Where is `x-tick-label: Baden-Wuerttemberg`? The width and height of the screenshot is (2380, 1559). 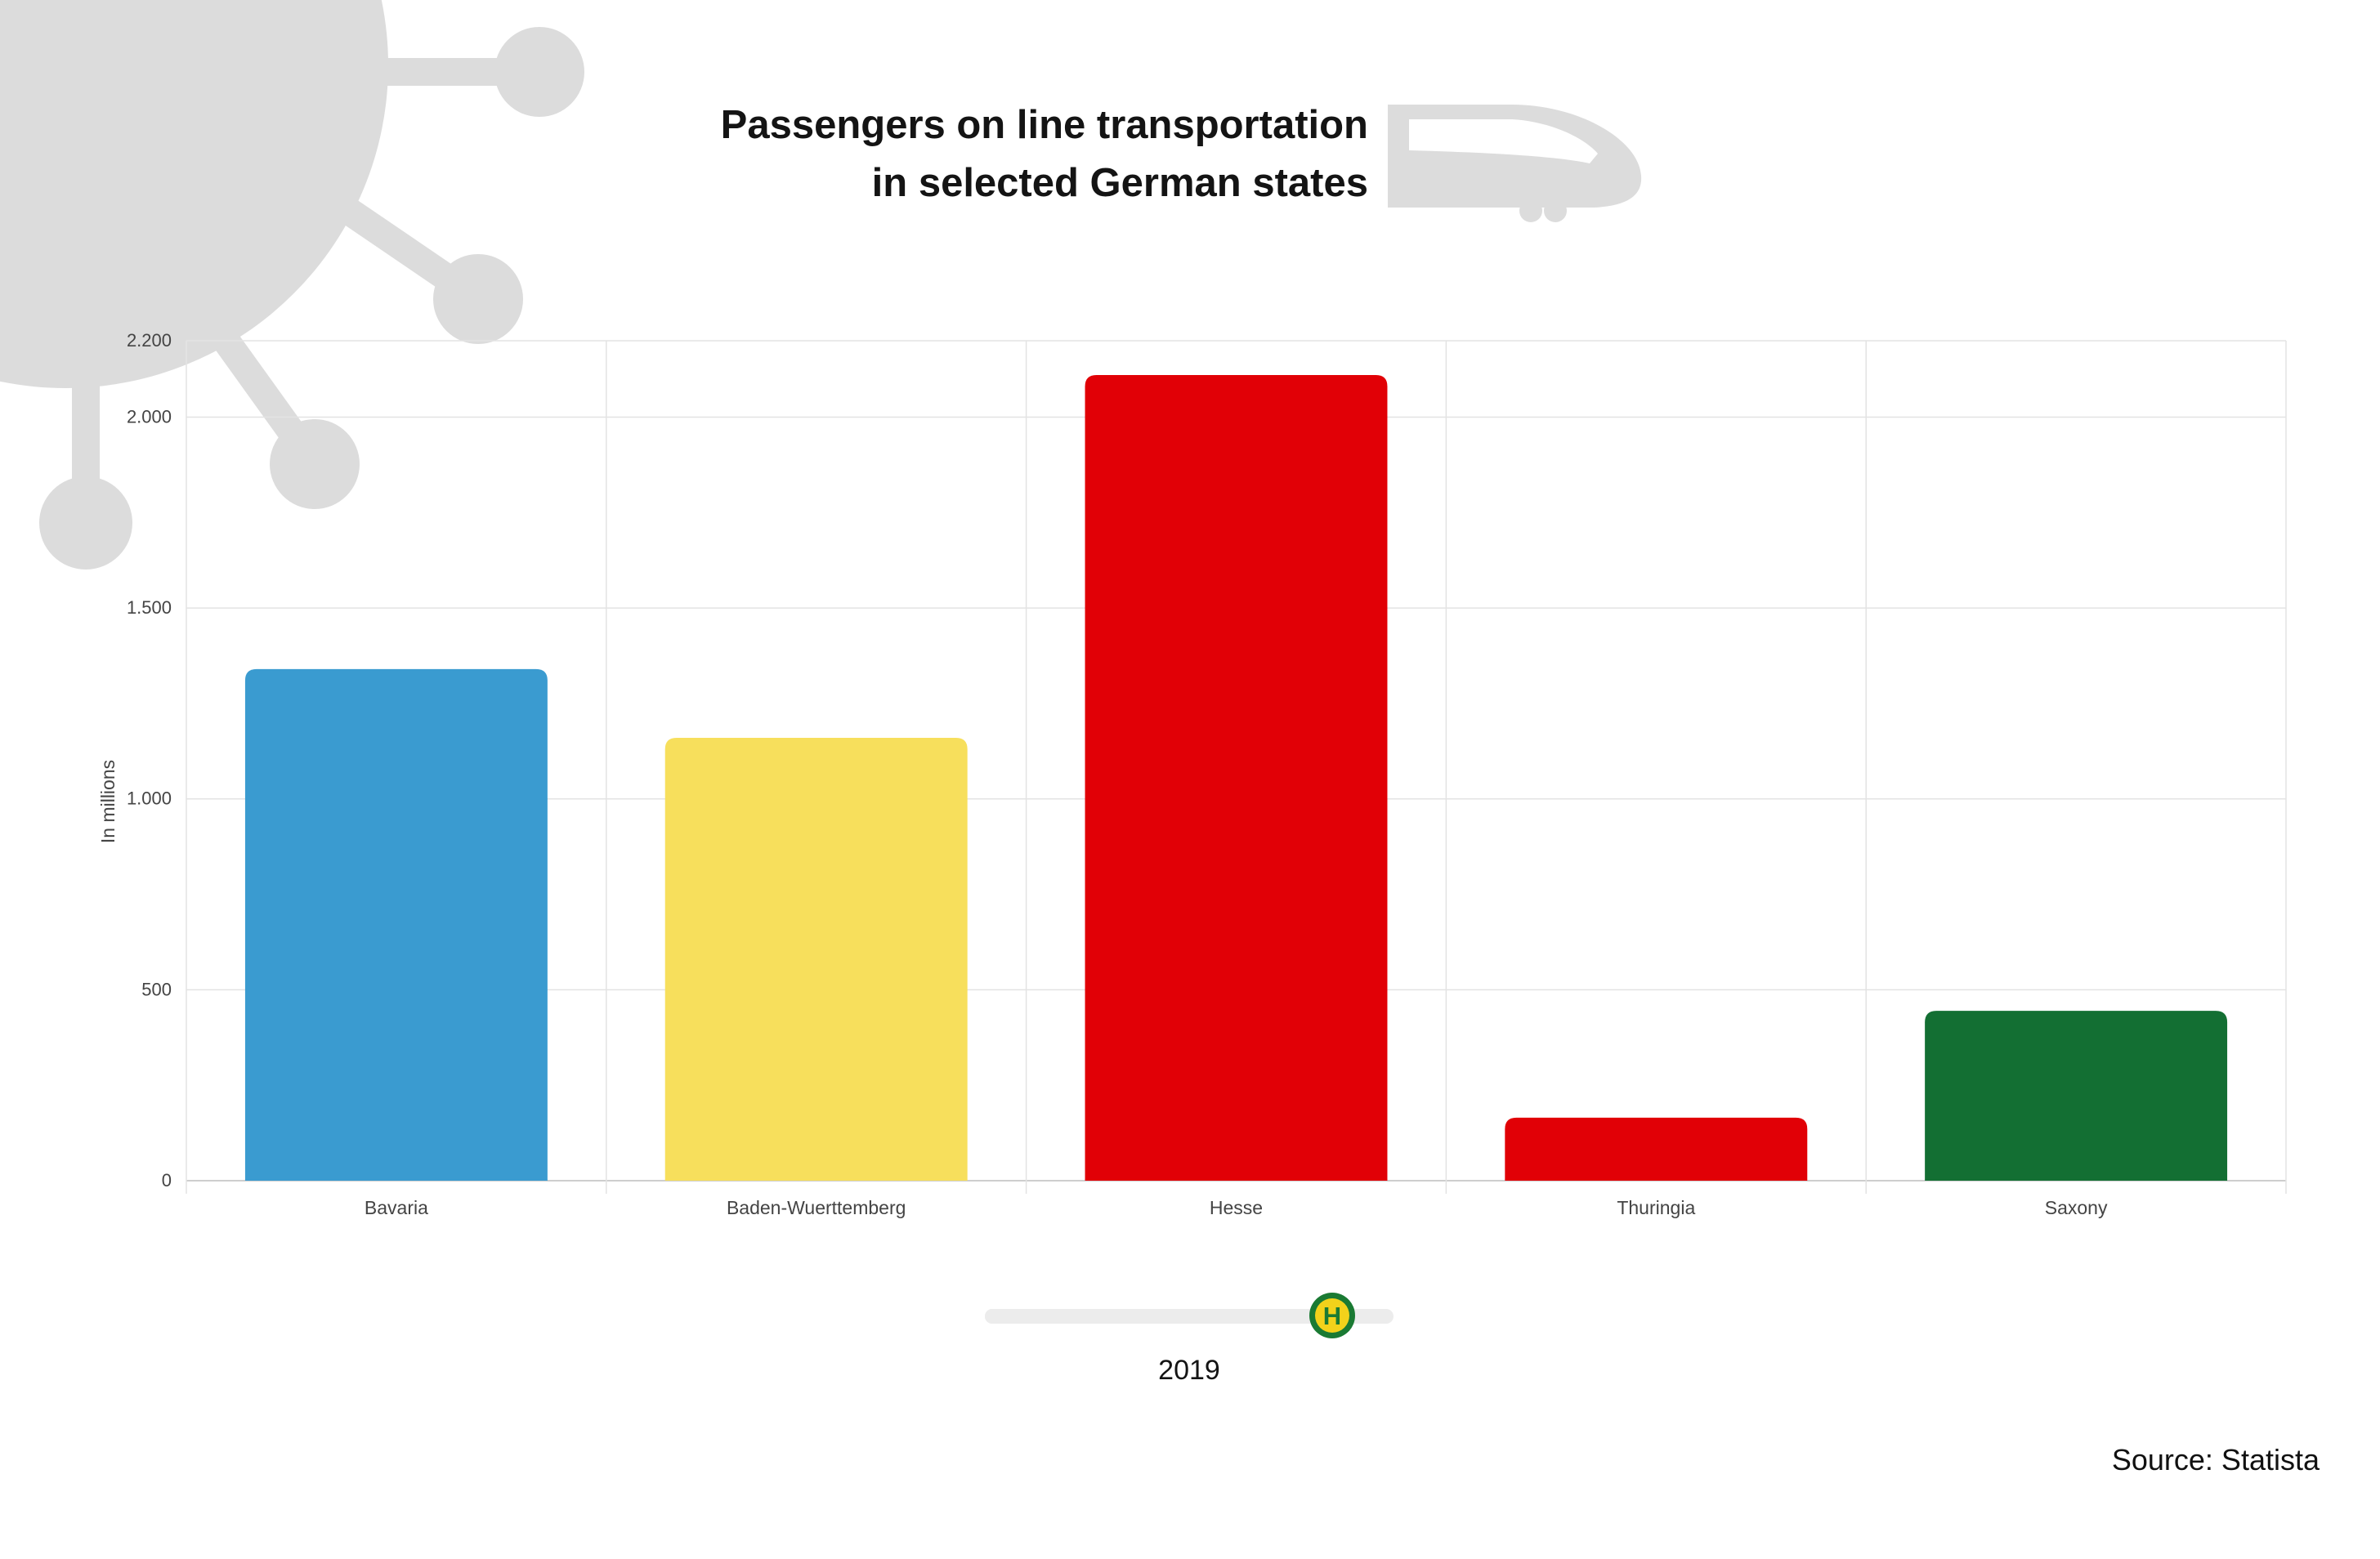 x-tick-label: Baden-Wuerttemberg is located at coordinates (817, 1207).